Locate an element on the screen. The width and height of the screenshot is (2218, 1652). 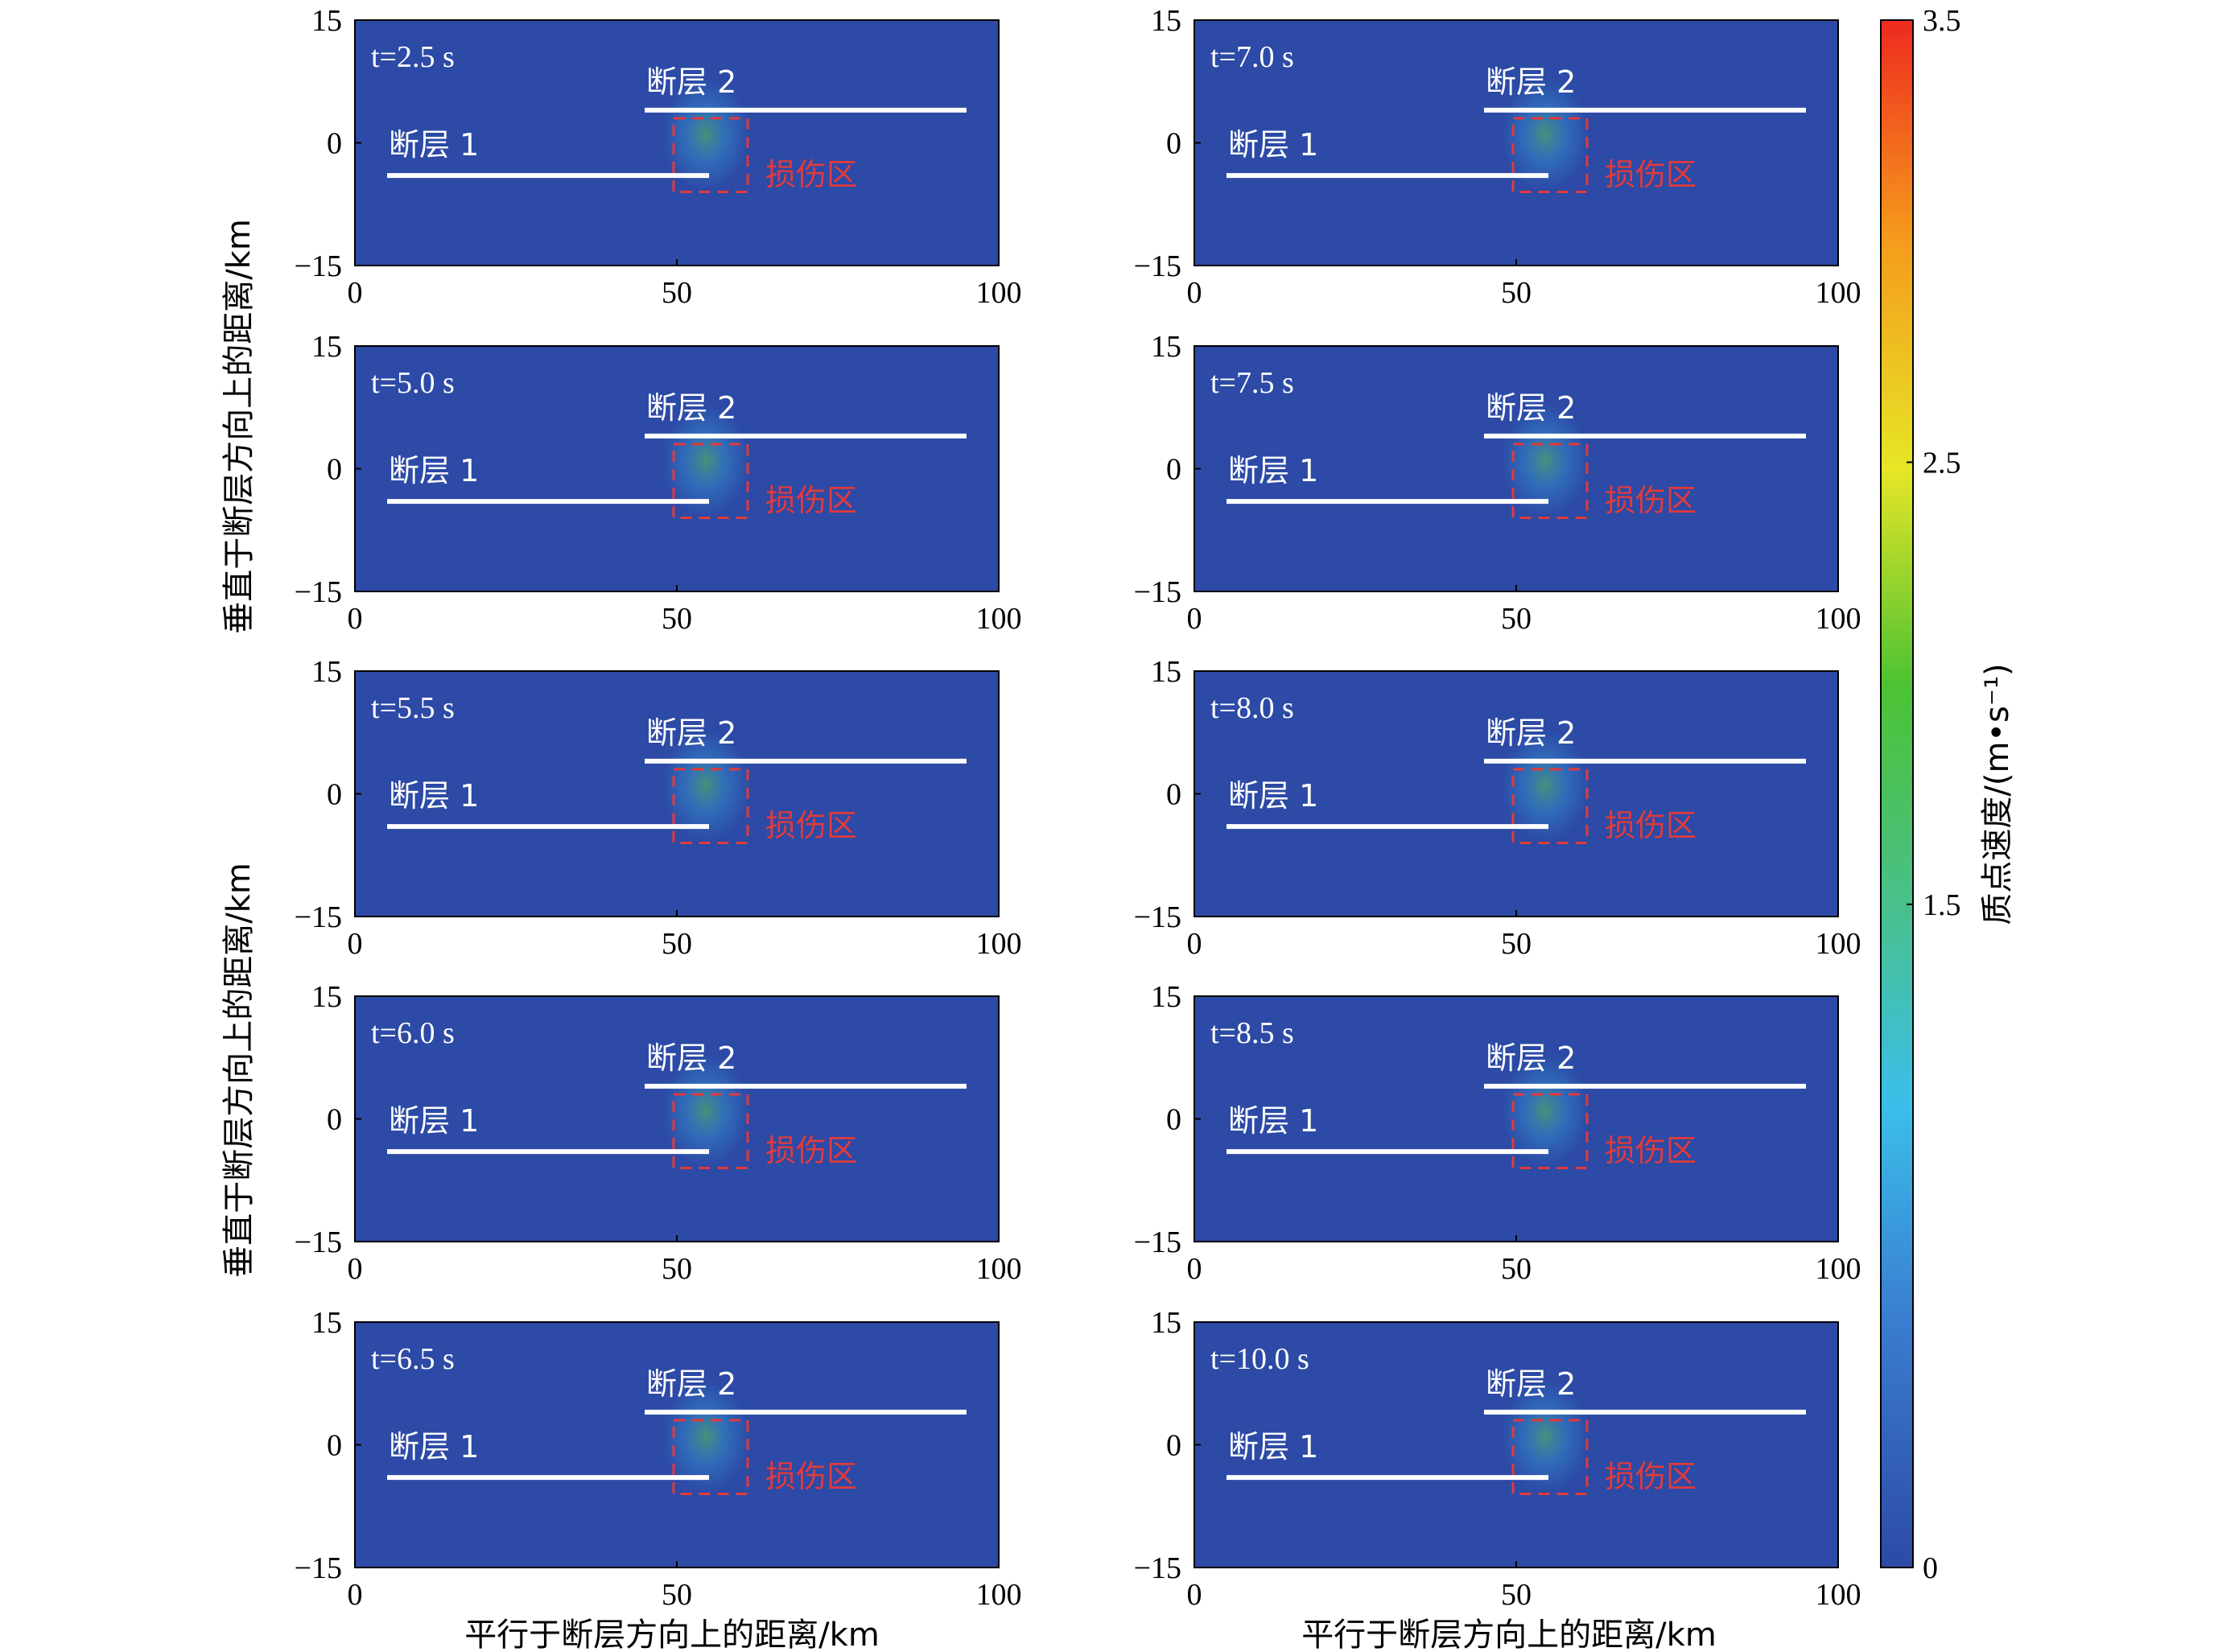
colorbar-gradient is located at coordinates (1897, 793).